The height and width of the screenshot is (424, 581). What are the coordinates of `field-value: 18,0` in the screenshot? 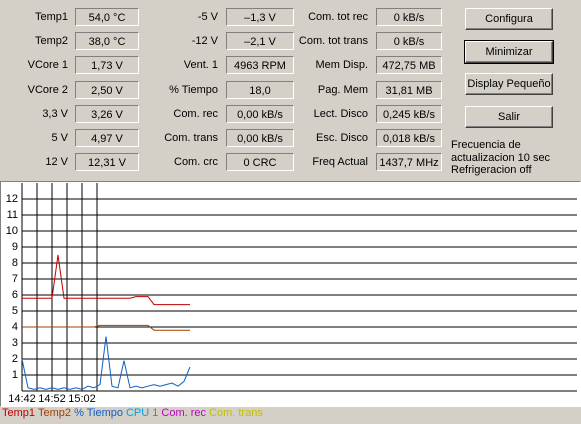 It's located at (260, 89).